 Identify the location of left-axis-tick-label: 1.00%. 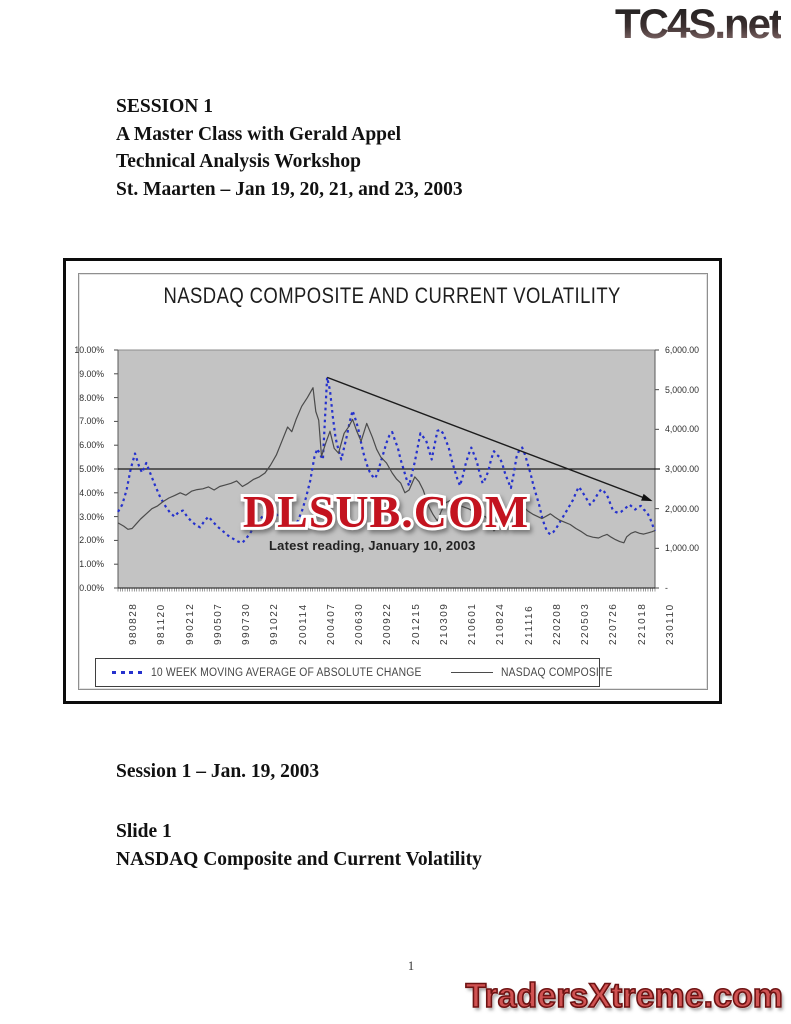
(91, 565).